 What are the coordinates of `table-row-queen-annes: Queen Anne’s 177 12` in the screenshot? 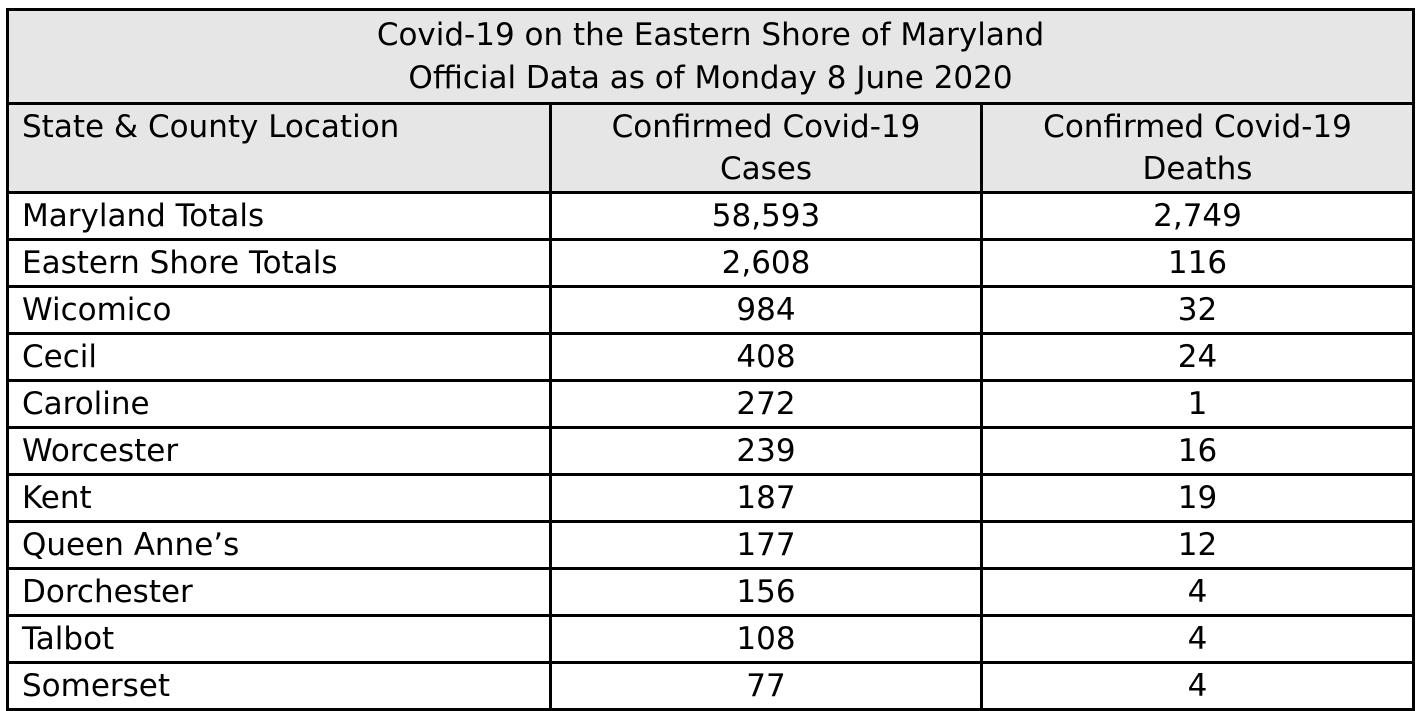 It's located at (711, 545).